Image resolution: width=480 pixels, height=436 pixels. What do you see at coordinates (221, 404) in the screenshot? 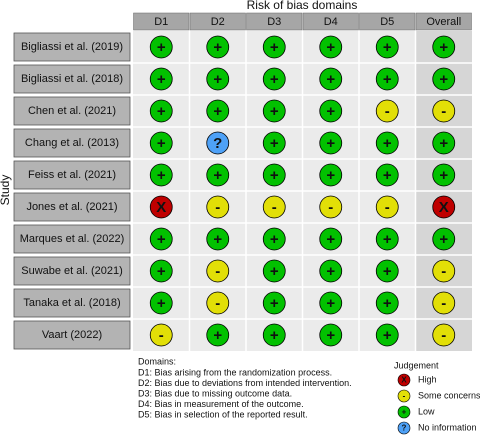
I see `domain-description: D4: Bias in measurement of the outcome.` at bounding box center [221, 404].